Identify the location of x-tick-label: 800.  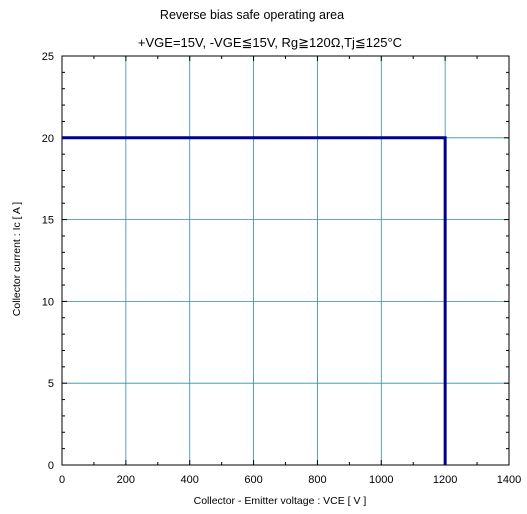
(317, 480).